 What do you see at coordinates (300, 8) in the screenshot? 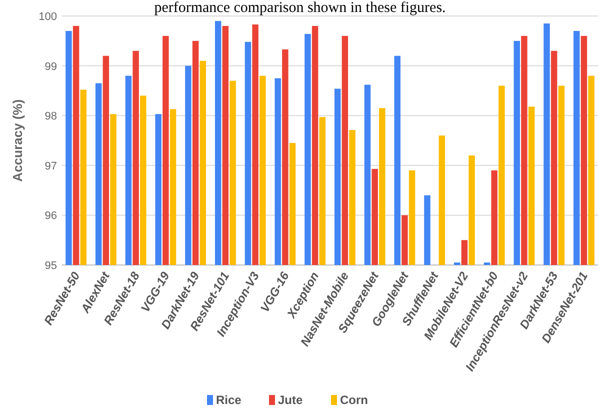
I see `annotation: performance comparison shown in these figures.` at bounding box center [300, 8].